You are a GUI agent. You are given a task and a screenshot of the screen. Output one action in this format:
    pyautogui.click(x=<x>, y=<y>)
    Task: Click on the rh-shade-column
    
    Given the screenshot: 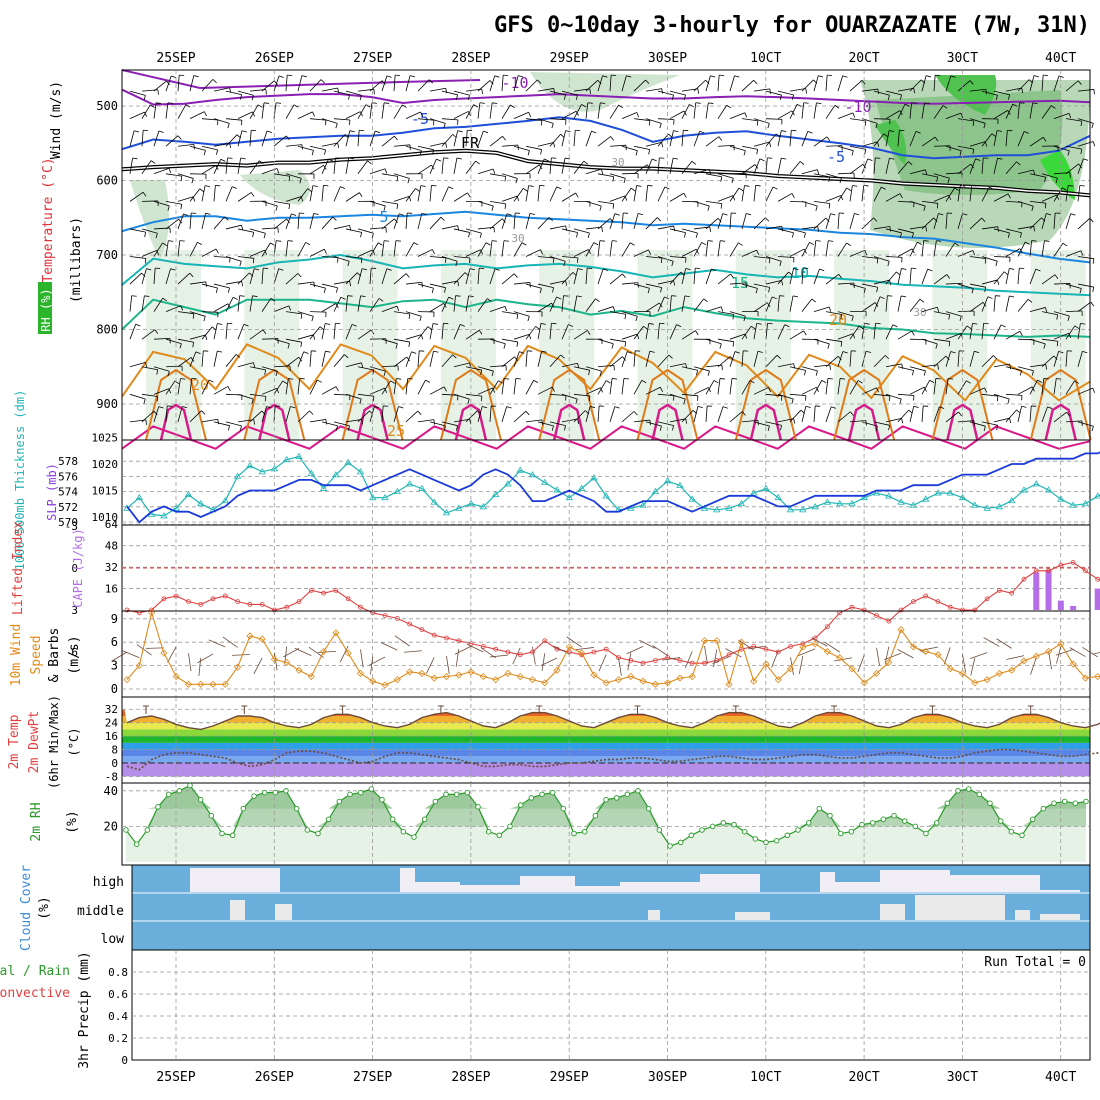 What is the action you would take?
    pyautogui.click(x=468, y=345)
    